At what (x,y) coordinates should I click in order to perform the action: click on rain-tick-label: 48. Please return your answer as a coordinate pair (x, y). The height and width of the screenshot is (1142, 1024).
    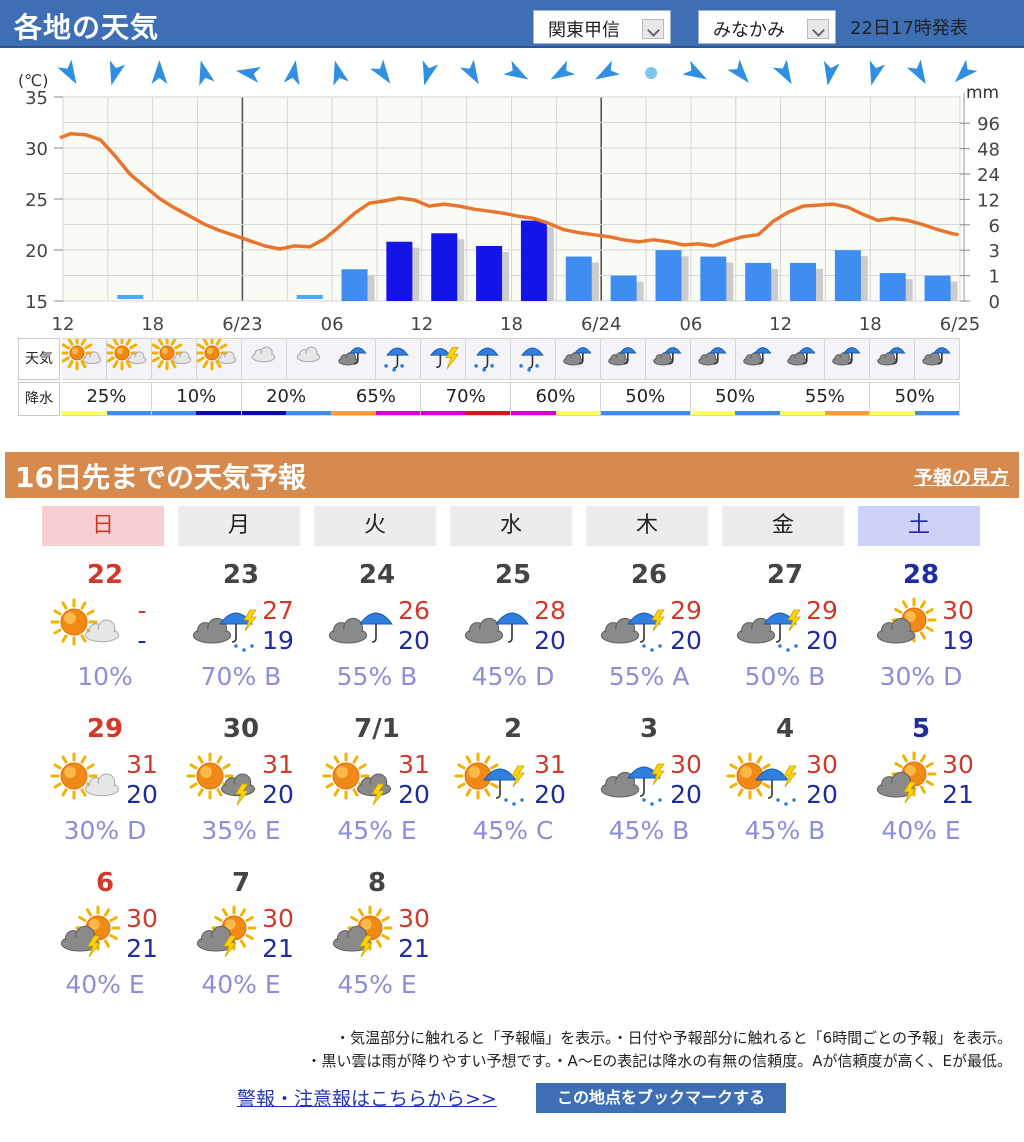
    Looking at the image, I should click on (988, 150).